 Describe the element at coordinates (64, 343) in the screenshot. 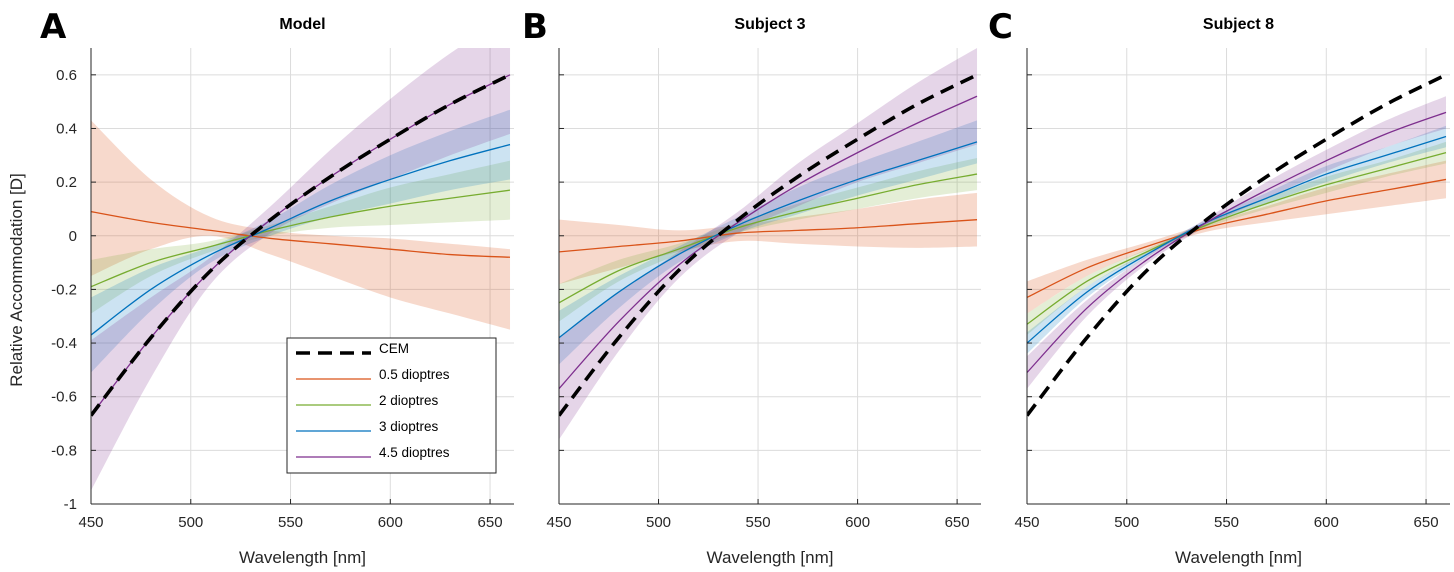

I see `y-tick-label: -0.4` at that location.